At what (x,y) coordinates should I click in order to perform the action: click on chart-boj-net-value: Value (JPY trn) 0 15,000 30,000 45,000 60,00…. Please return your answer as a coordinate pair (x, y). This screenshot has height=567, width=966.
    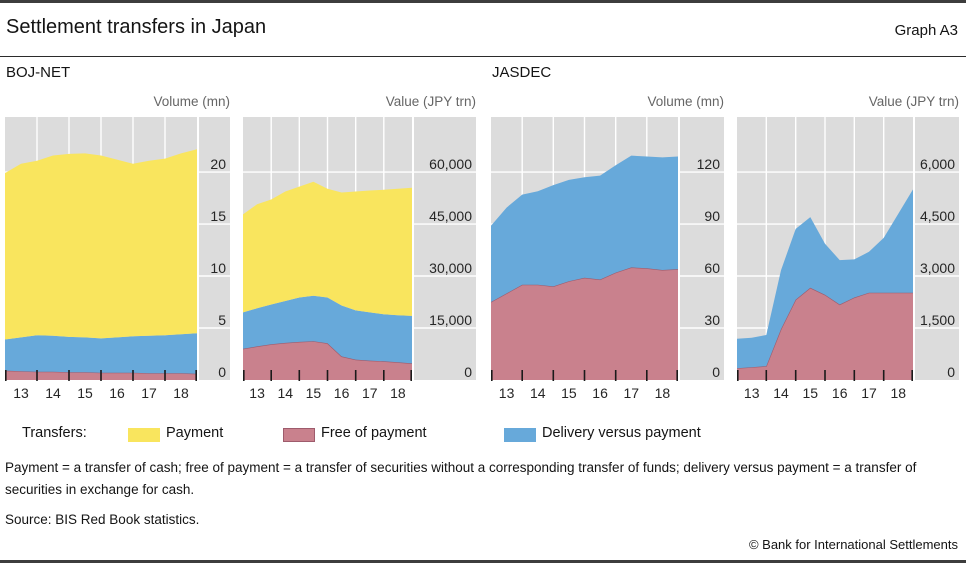
    Looking at the image, I should click on (359, 248).